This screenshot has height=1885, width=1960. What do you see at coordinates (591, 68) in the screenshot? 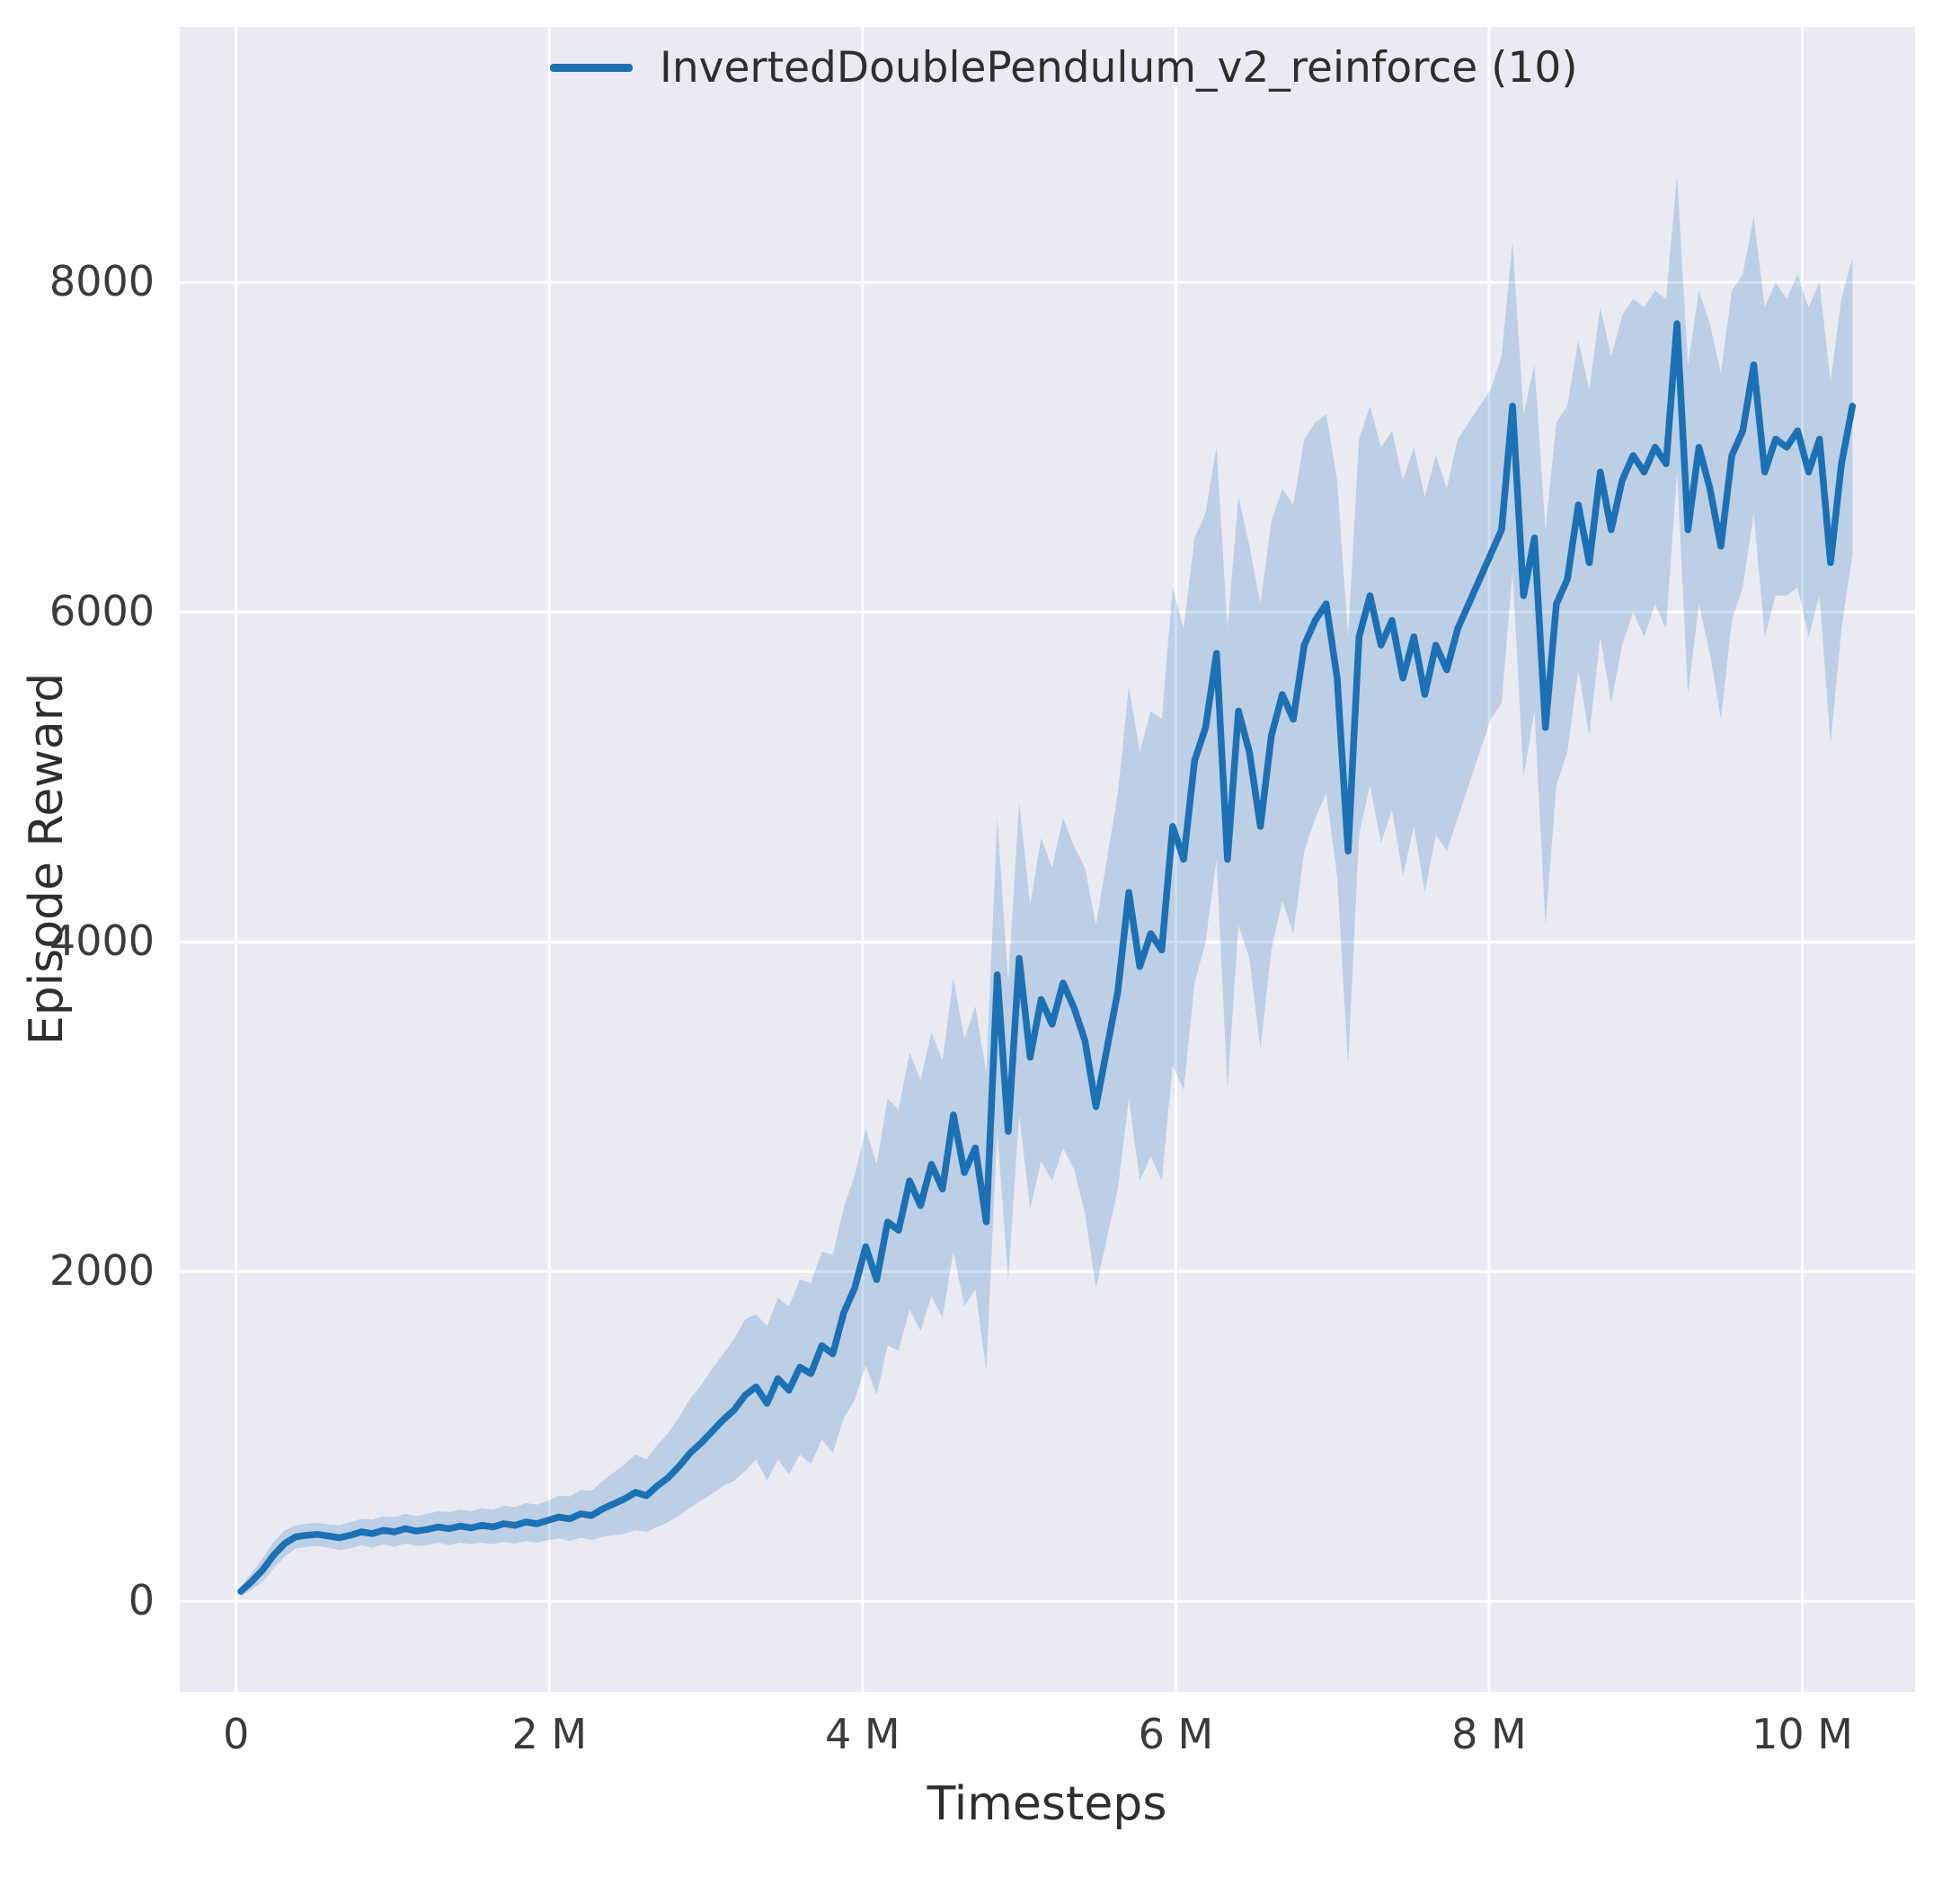
I see `legend-line-sample` at bounding box center [591, 68].